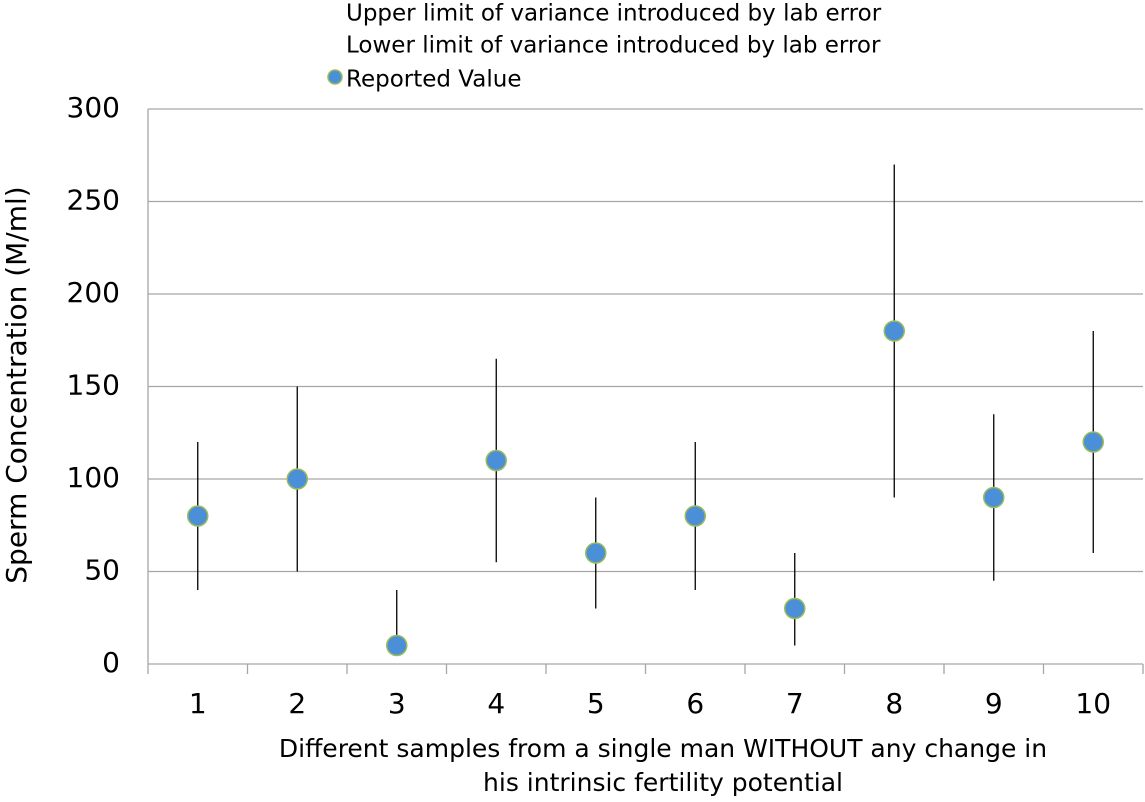 The image size is (1145, 802). What do you see at coordinates (93, 200) in the screenshot?
I see `y-tick-label: 250` at bounding box center [93, 200].